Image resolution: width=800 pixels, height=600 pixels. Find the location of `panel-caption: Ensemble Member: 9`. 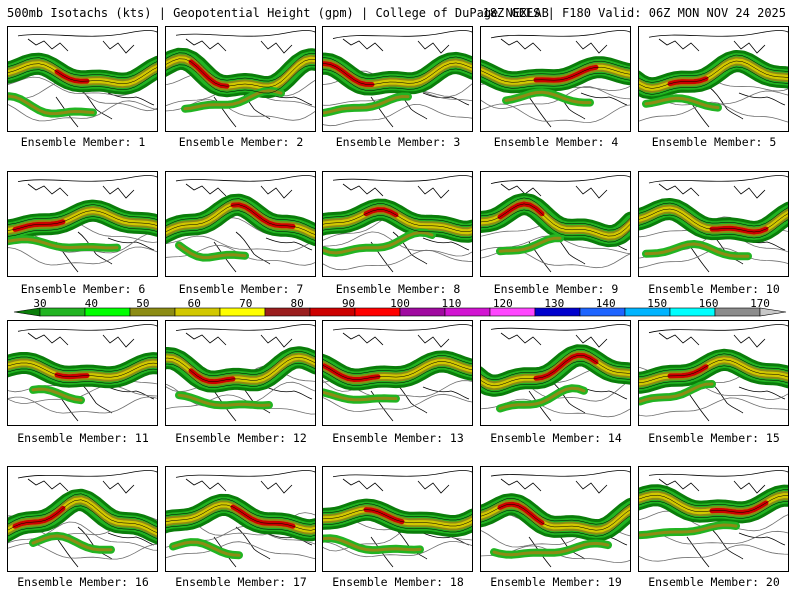

panel-caption: Ensemble Member: 9 is located at coordinates (556, 289).